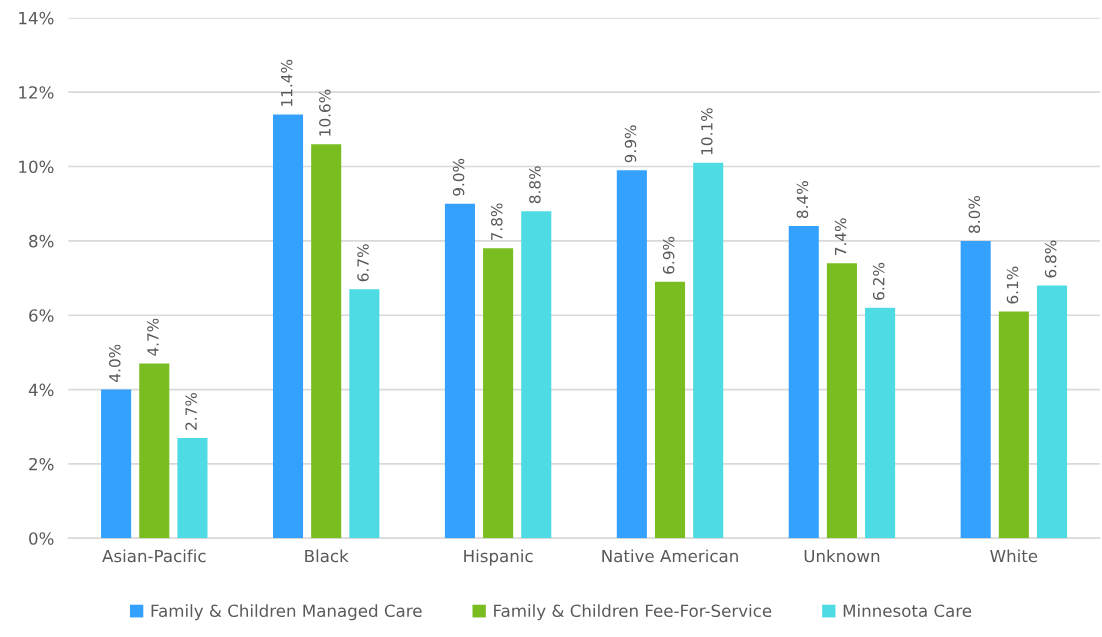 The width and height of the screenshot is (1102, 637). What do you see at coordinates (670, 556) in the screenshot?
I see `x-tick-label: Native American` at bounding box center [670, 556].